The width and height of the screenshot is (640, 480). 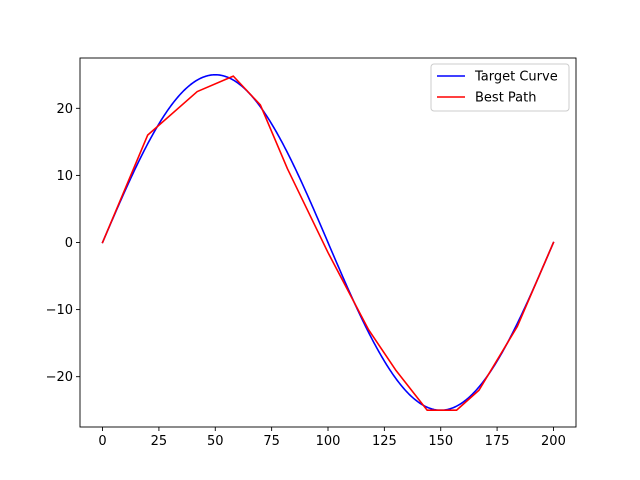 What do you see at coordinates (64, 176) in the screenshot?
I see `y-tick-label: 10` at bounding box center [64, 176].